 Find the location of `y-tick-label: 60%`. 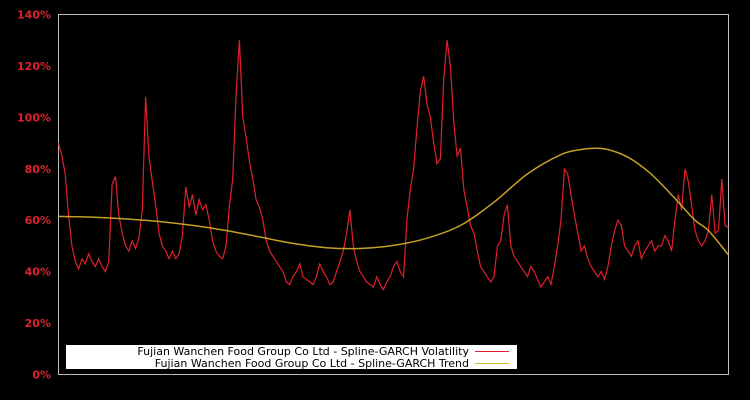

y-tick-label: 60% is located at coordinates (38, 220).